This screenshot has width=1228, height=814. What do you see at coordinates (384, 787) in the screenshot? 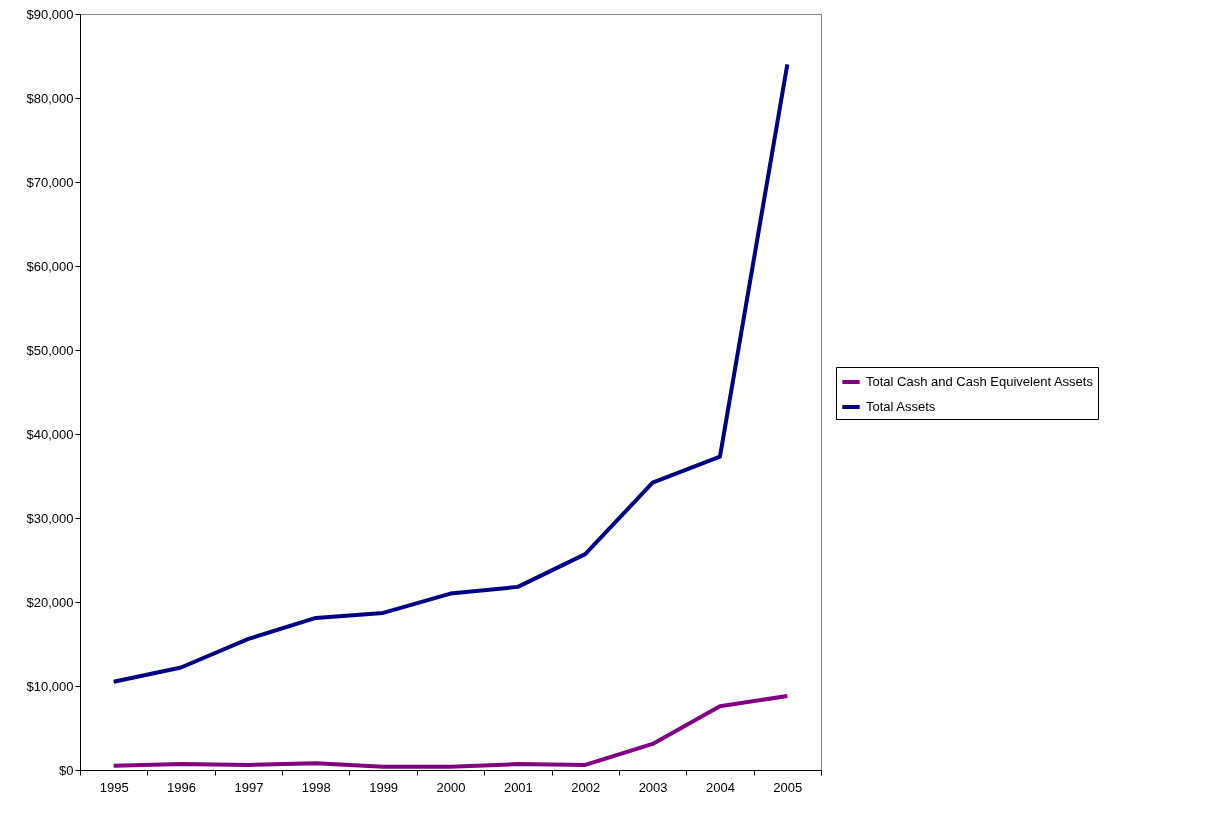
I see `x-tick-label: 1999` at bounding box center [384, 787].